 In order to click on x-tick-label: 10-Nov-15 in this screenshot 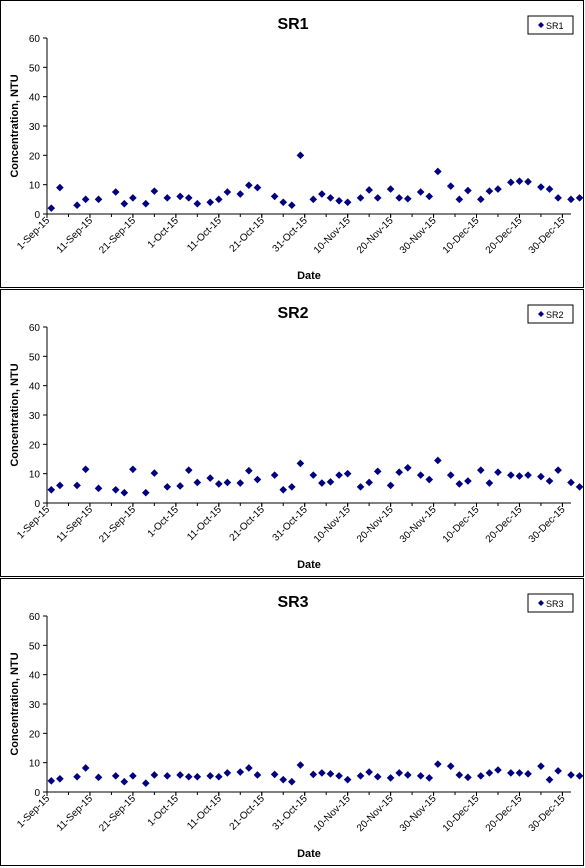, I will do `click(332, 235)`.